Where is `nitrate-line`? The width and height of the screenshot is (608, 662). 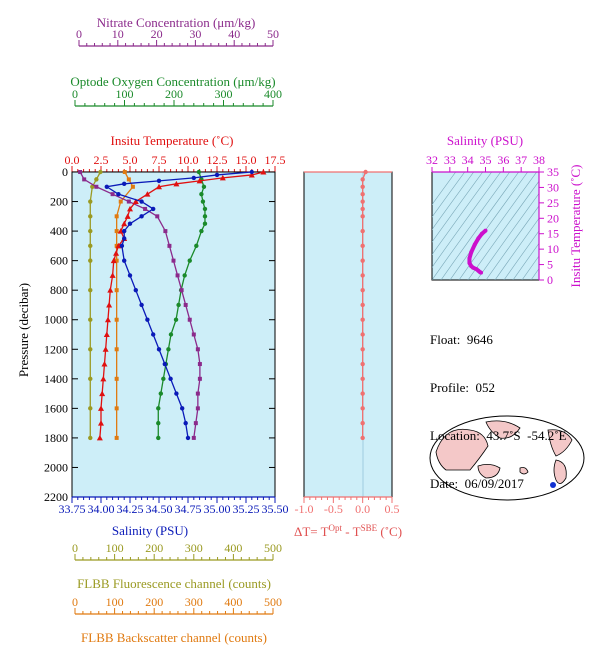
nitrate-line is located at coordinates (140, 304).